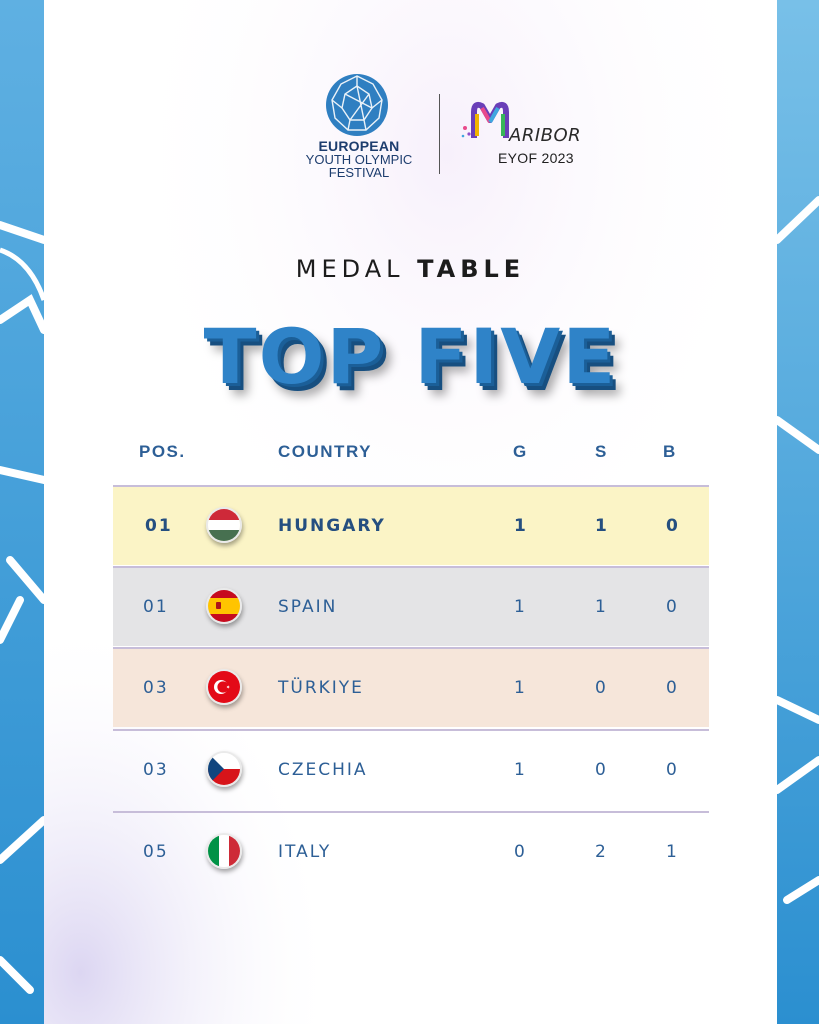  What do you see at coordinates (305, 852) in the screenshot?
I see `country-cell: ITALY` at bounding box center [305, 852].